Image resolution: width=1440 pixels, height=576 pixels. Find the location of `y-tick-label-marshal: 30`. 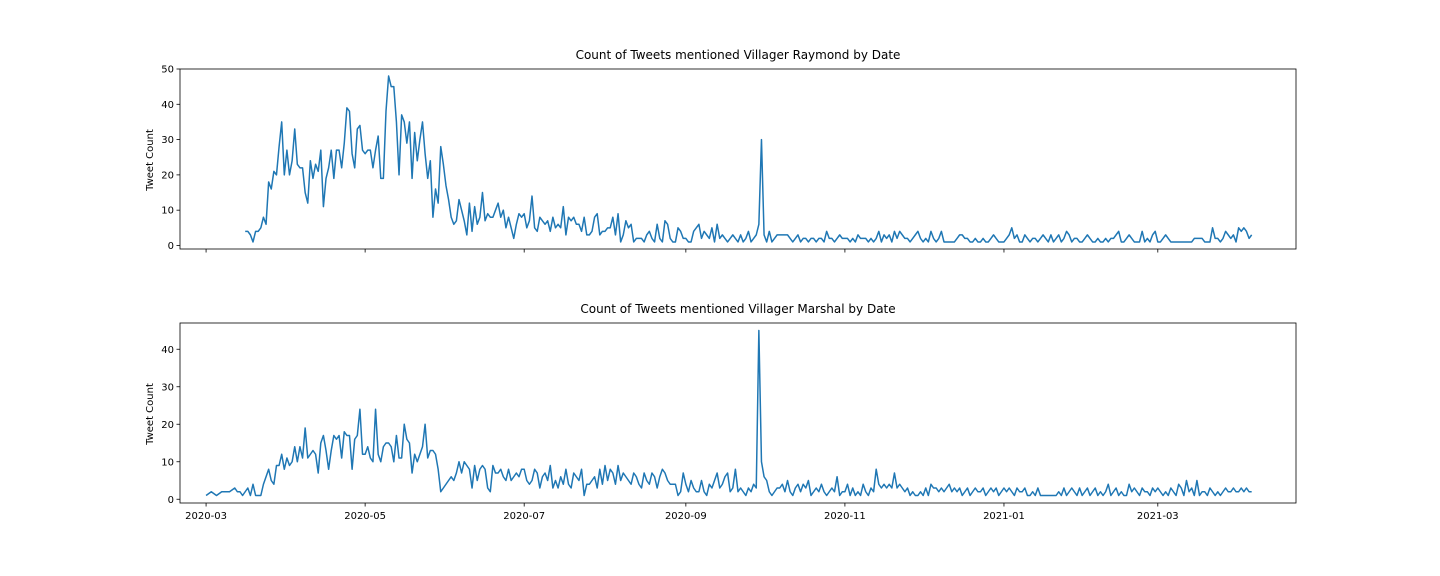

y-tick-label-marshal: 30 is located at coordinates (167, 387).